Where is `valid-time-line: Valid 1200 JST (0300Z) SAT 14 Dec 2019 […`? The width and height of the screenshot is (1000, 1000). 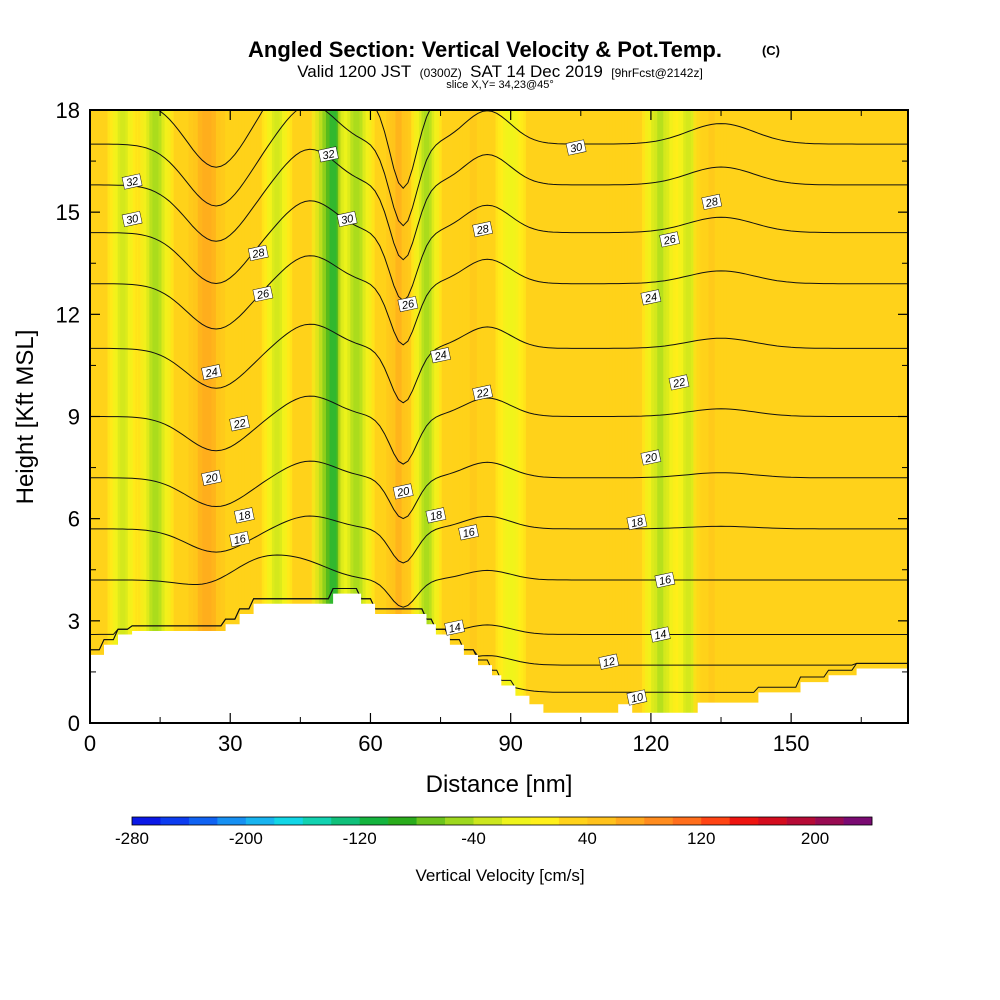
valid-time-line: Valid 1200 JST (0300Z) SAT 14 Dec 2019 [… is located at coordinates (500, 71).